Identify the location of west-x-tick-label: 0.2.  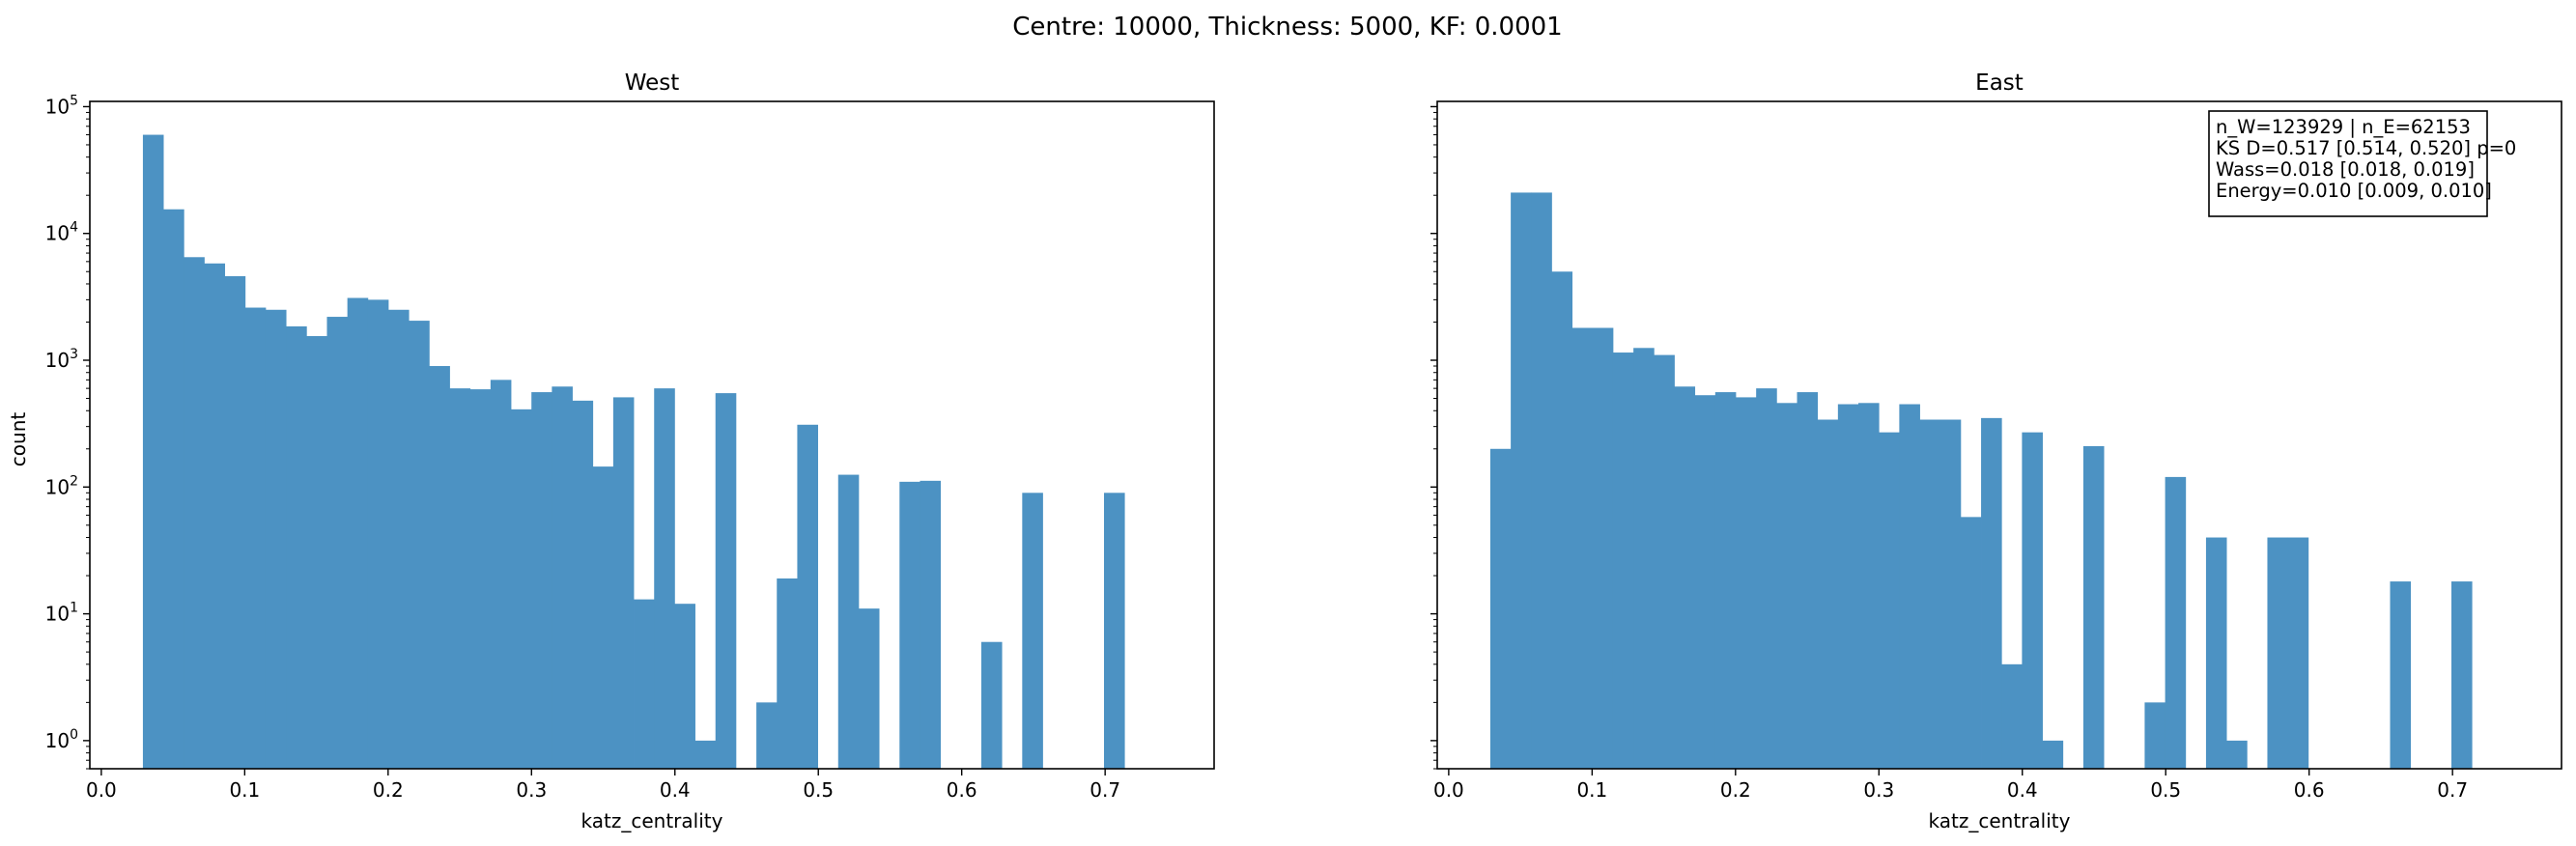
(388, 790).